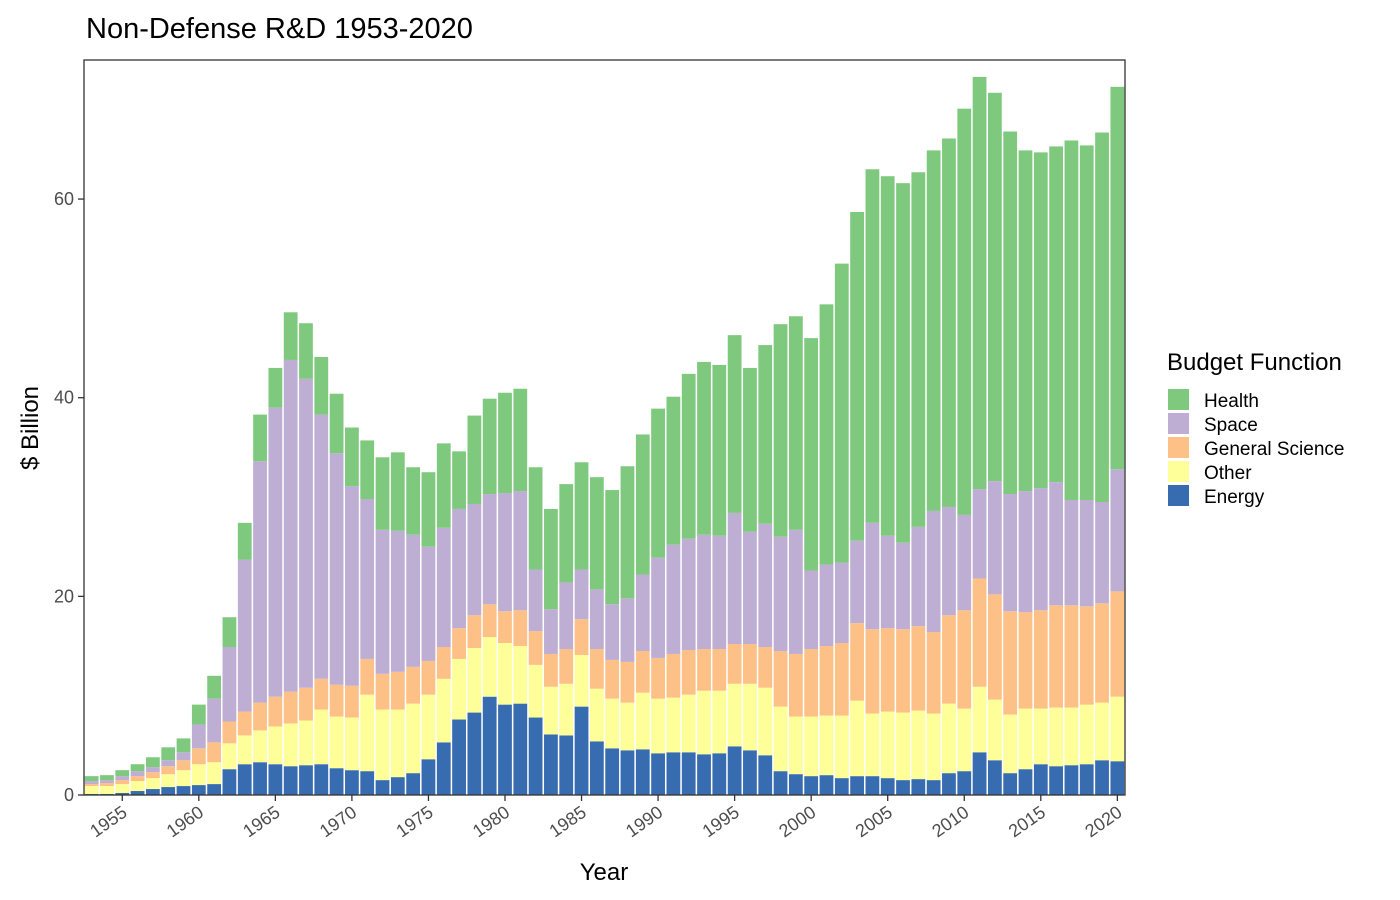 The height and width of the screenshot is (900, 1400). What do you see at coordinates (91, 790) in the screenshot?
I see `bar-other-1953` at bounding box center [91, 790].